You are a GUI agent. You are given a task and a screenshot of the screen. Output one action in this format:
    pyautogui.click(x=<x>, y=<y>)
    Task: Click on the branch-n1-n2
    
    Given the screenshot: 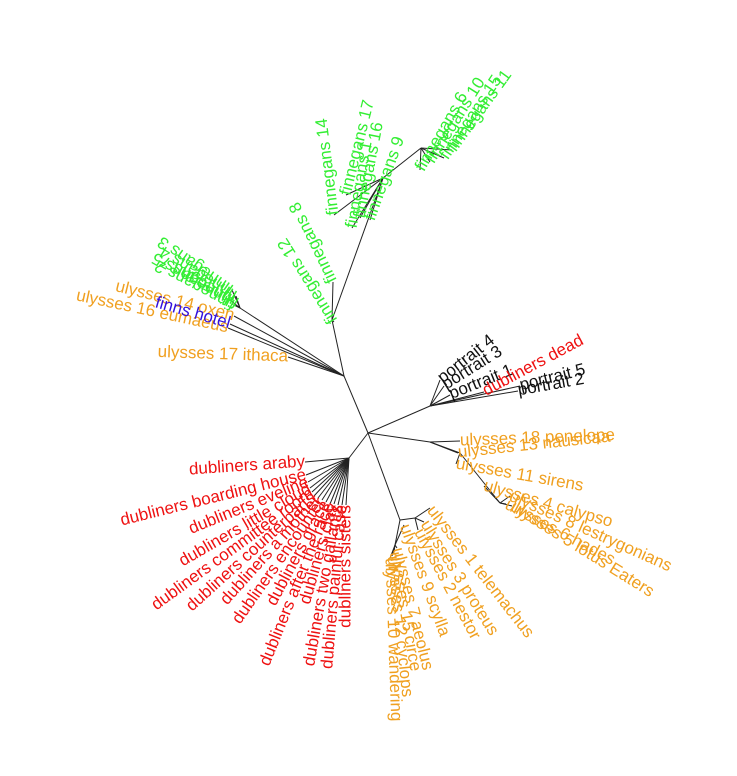 What is the action you would take?
    pyautogui.click(x=338, y=348)
    